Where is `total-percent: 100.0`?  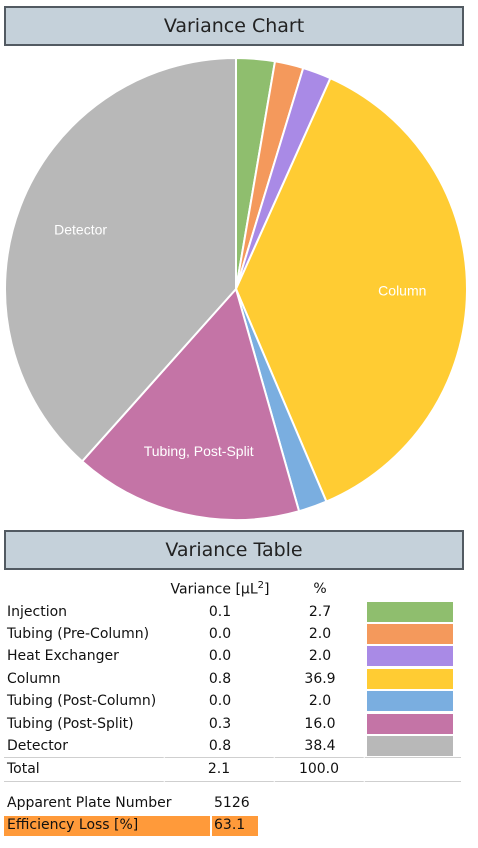
total-percent: 100.0 is located at coordinates (320, 769).